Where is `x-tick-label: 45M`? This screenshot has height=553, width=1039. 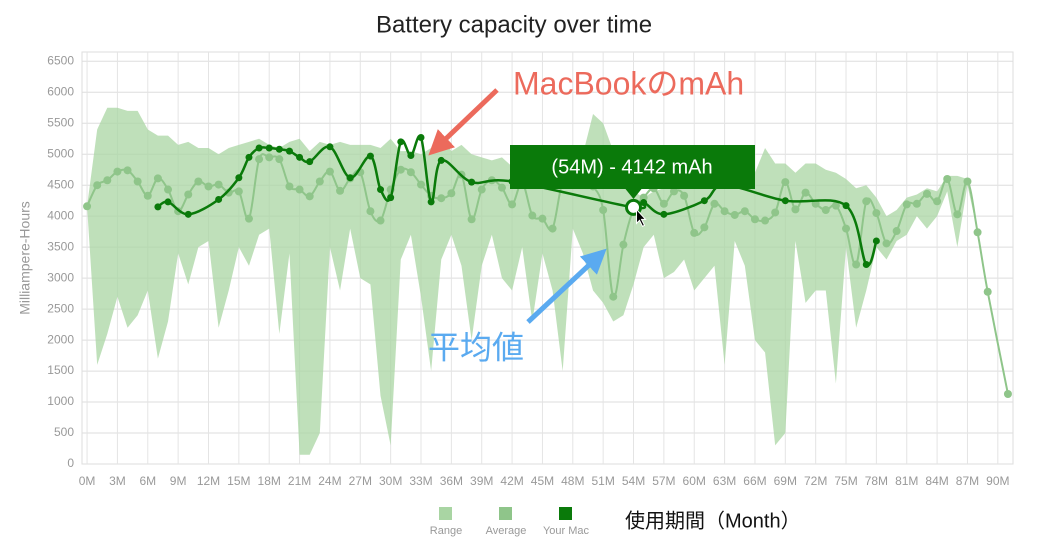
x-tick-label: 45M is located at coordinates (542, 481).